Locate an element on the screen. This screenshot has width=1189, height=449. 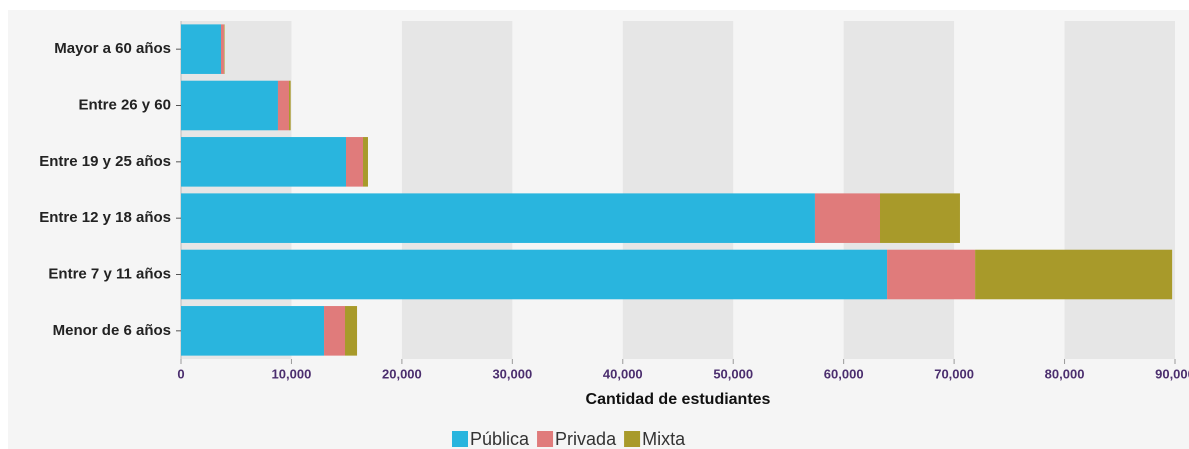
x-tick-label: 10,000 is located at coordinates (292, 373).